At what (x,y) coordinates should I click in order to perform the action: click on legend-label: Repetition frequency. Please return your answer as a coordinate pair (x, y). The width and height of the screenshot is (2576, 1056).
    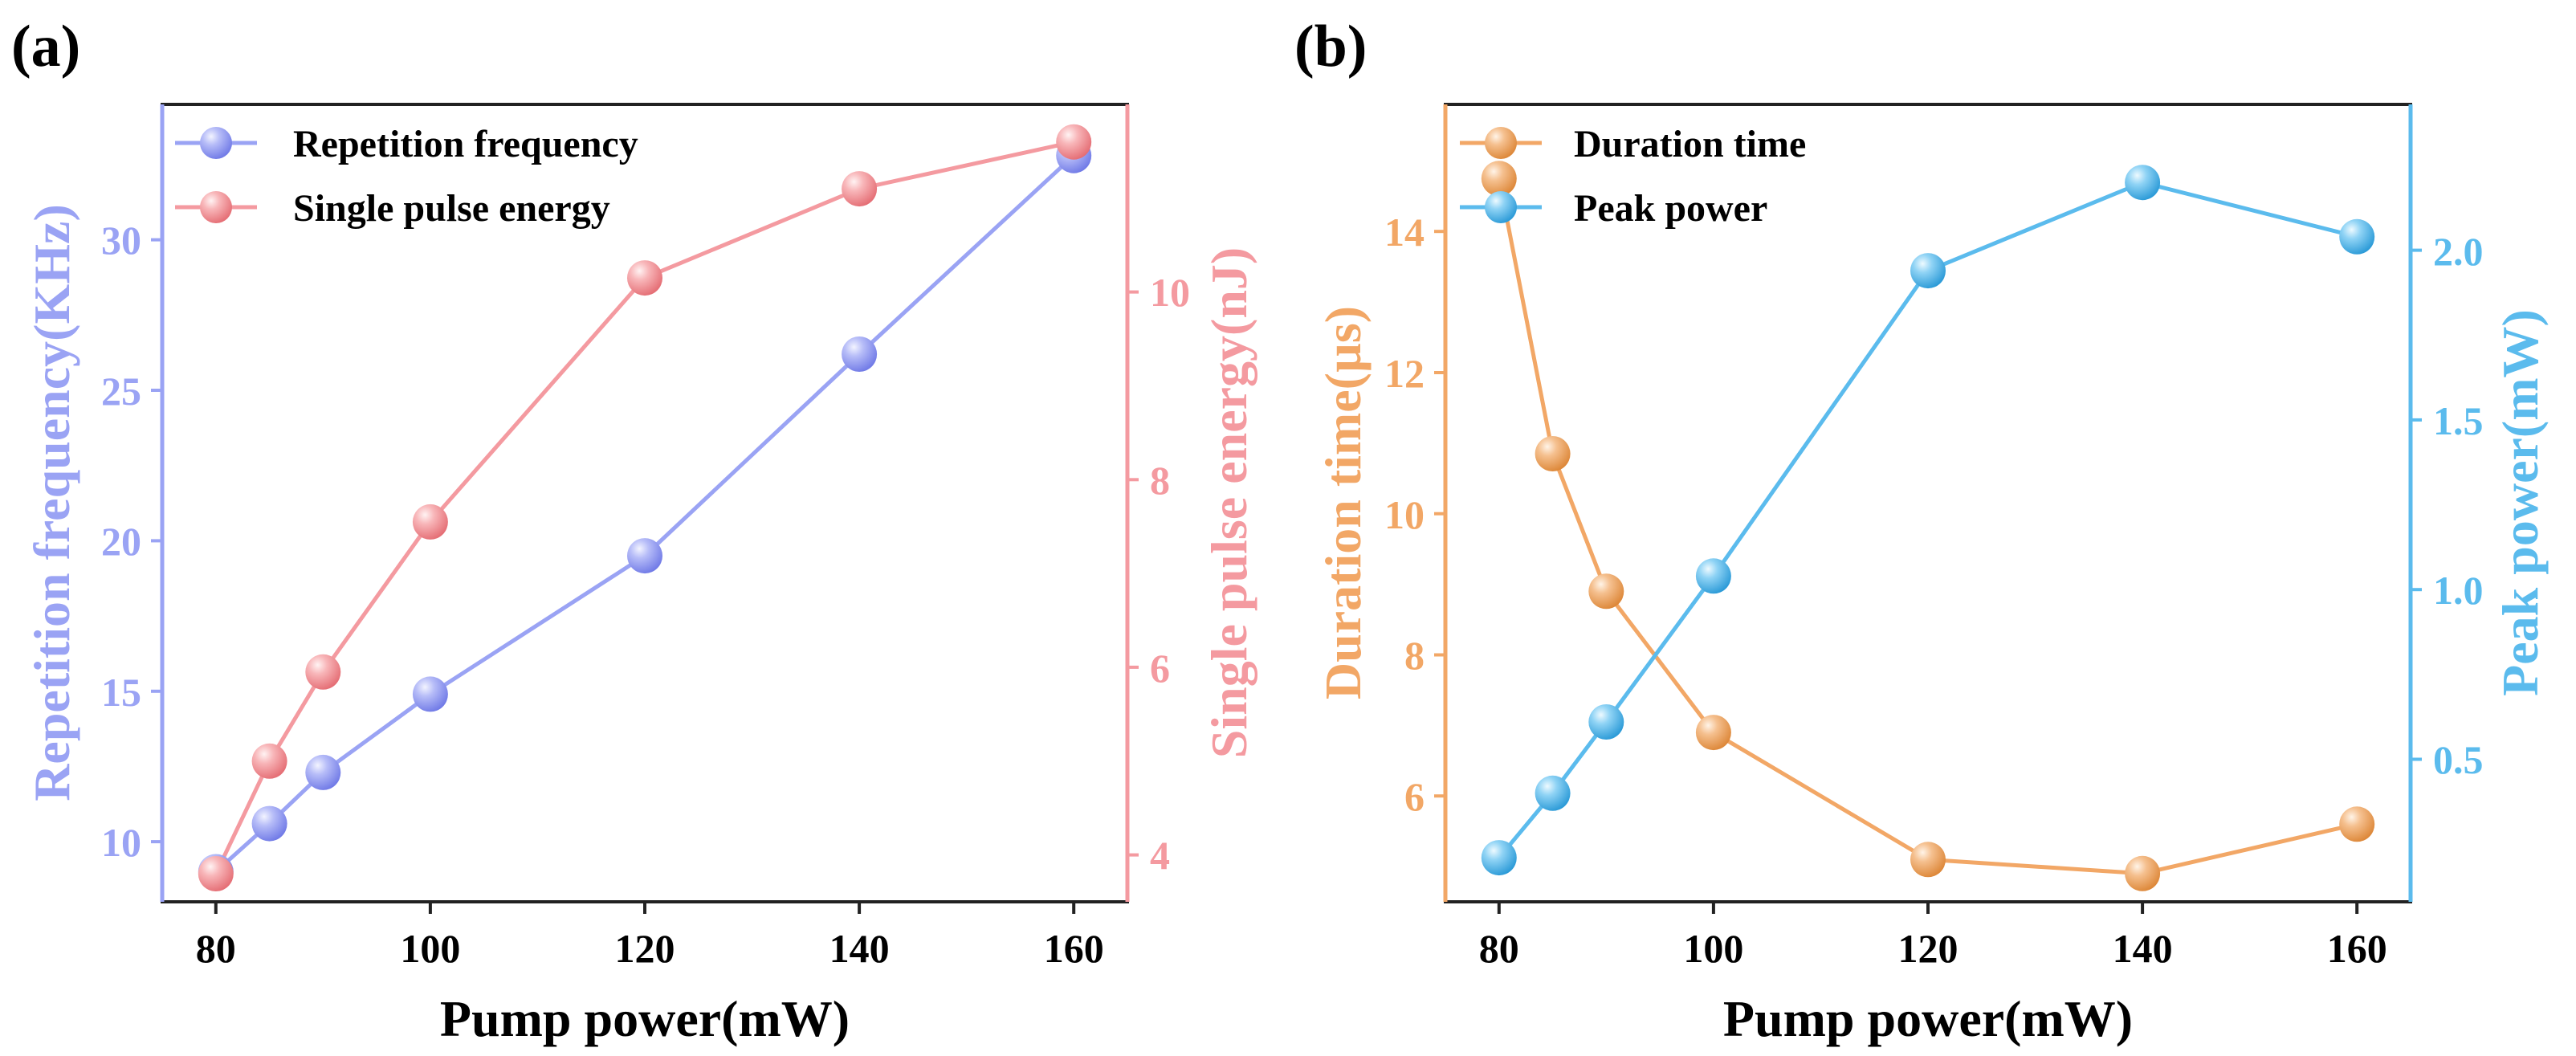
    Looking at the image, I should click on (465, 144).